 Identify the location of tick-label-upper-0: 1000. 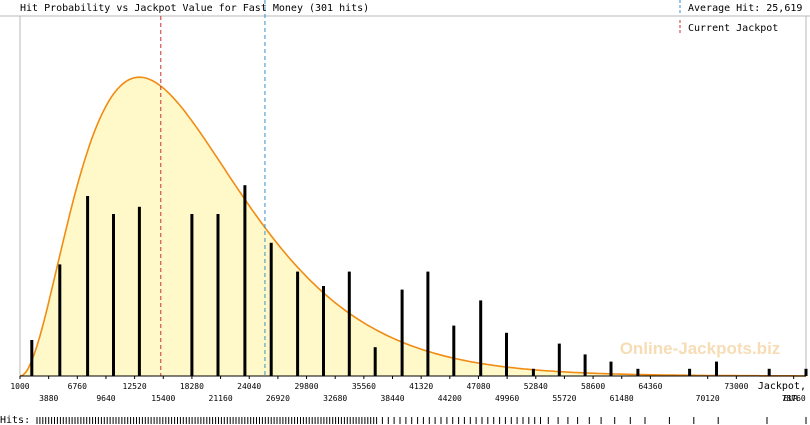
(19, 386).